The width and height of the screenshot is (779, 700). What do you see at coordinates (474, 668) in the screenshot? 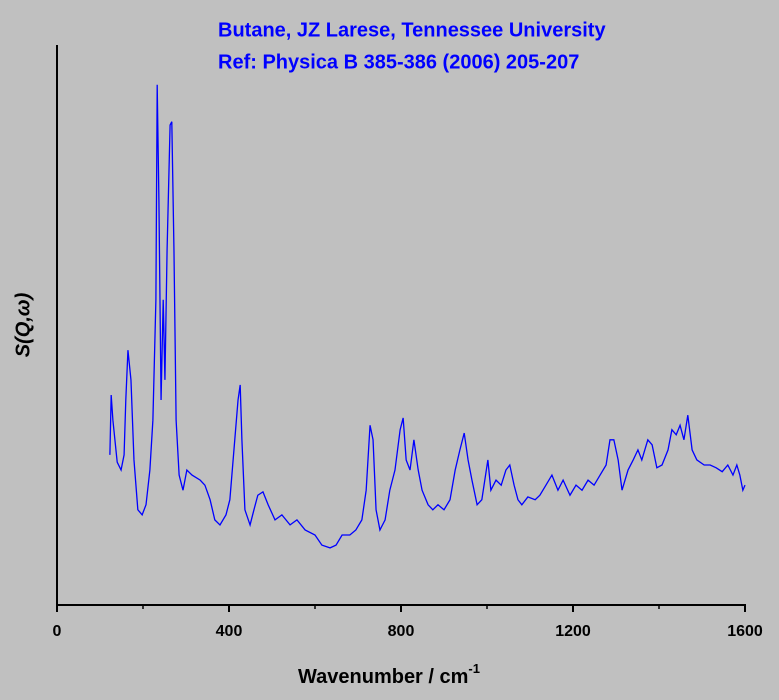
I see `x-axis-label-superscript: -1` at bounding box center [474, 668].